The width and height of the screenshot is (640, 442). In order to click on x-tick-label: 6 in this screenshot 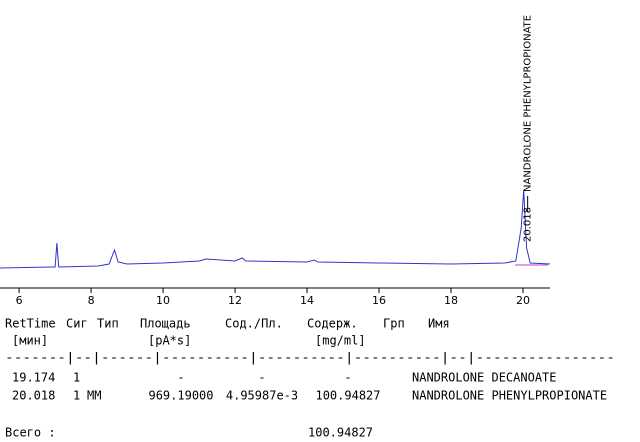, I will do `click(19, 300)`.